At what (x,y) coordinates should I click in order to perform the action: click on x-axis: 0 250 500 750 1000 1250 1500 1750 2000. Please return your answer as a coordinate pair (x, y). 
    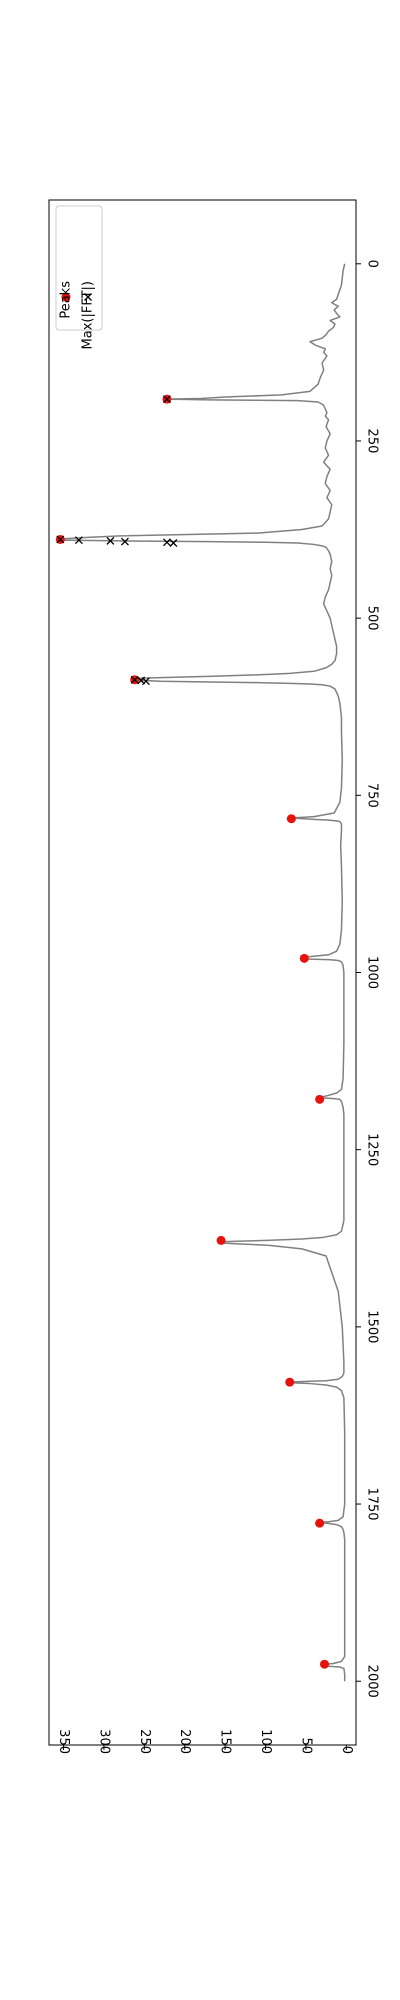
    Looking at the image, I should click on (368, 979).